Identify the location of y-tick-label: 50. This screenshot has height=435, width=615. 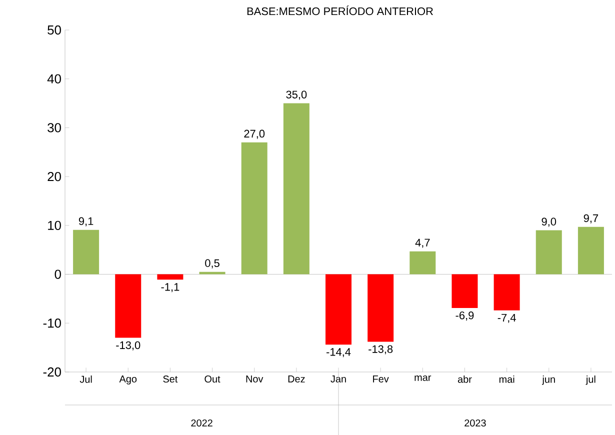
(54, 29).